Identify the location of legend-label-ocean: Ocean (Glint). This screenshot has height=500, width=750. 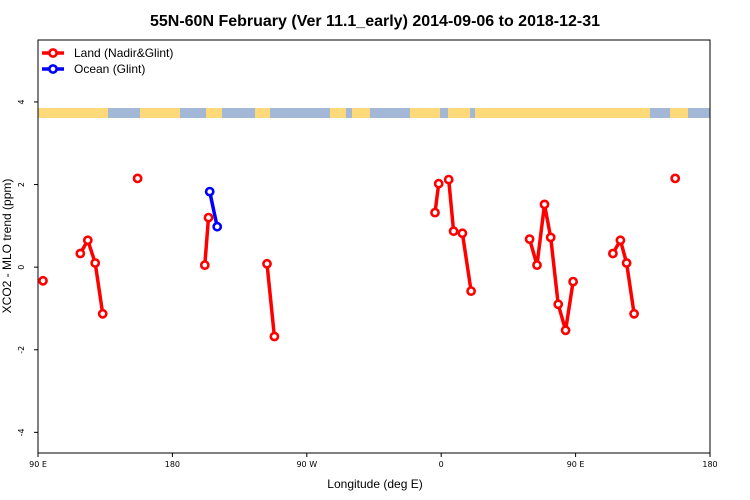
(109, 69).